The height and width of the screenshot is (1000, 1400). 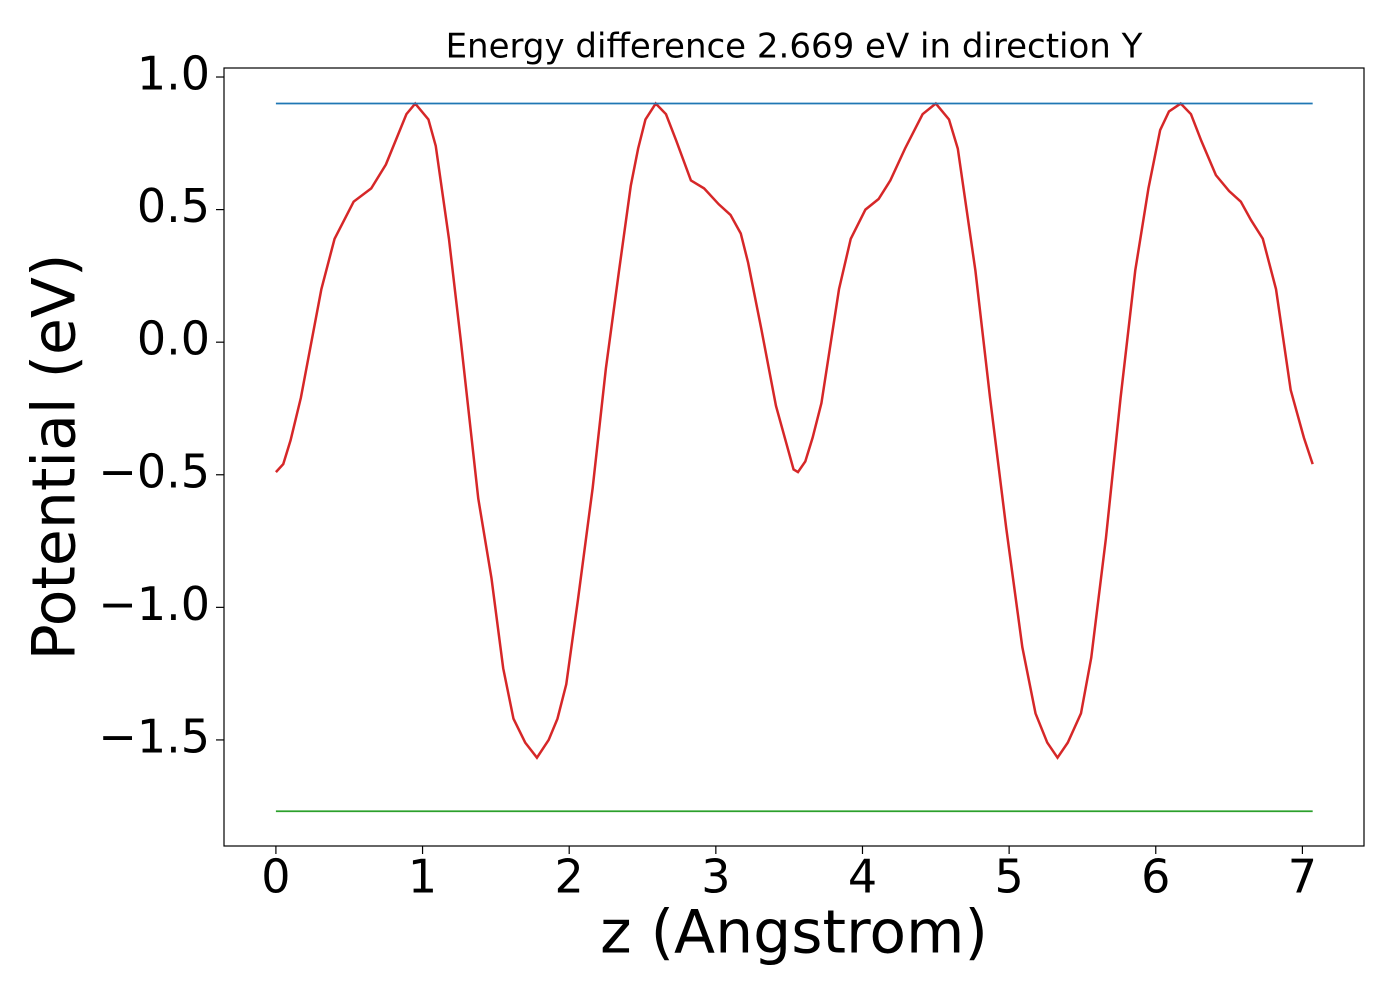 I want to click on y-axis-label: Potential (eV), so click(x=55, y=457).